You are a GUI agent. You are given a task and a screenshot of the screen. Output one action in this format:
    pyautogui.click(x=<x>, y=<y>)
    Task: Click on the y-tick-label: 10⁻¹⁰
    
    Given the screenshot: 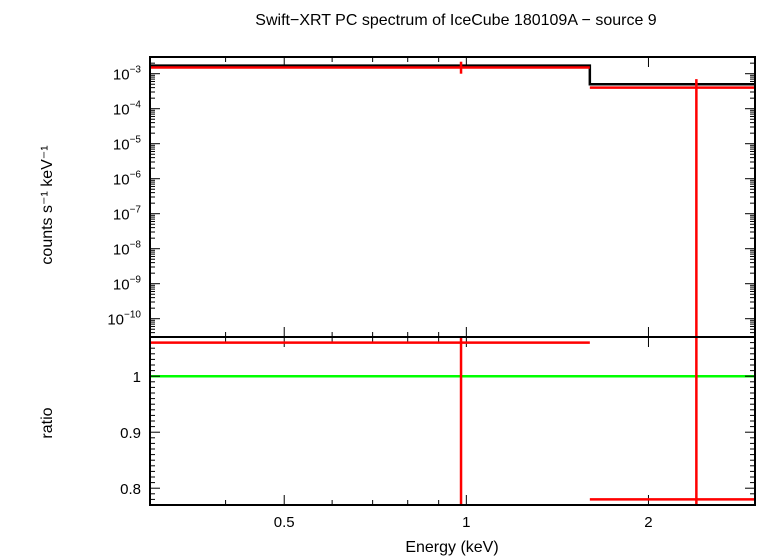 What is the action you would take?
    pyautogui.click(x=124, y=319)
    